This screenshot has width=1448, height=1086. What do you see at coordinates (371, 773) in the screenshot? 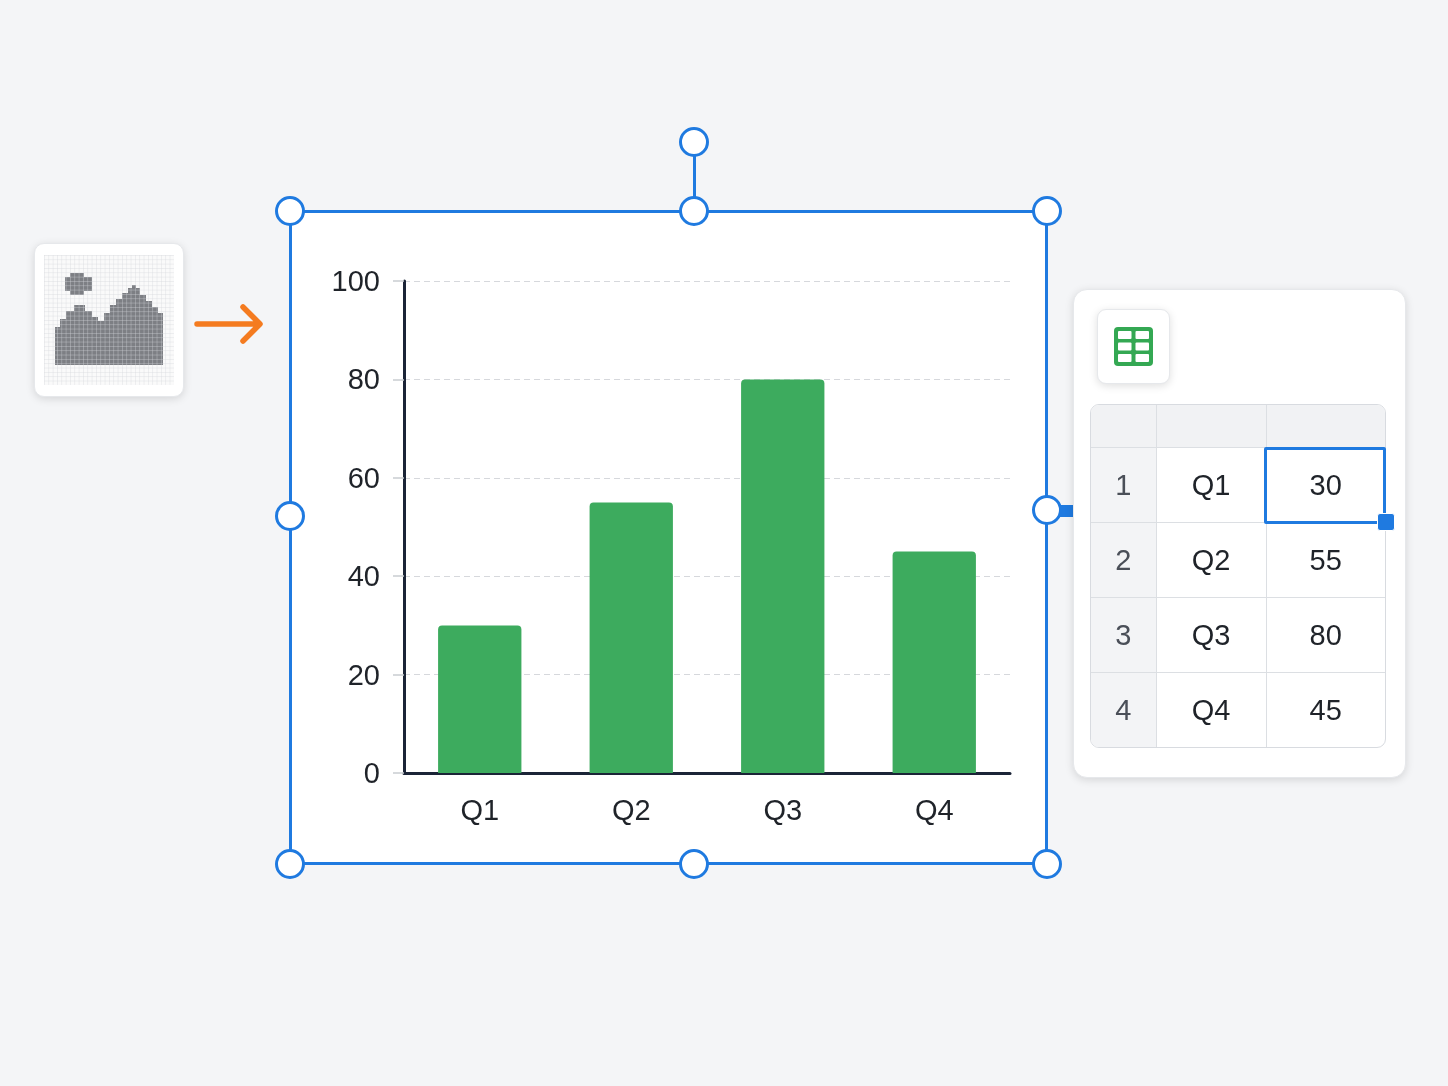
I see `y-tick-label: 0` at bounding box center [371, 773].